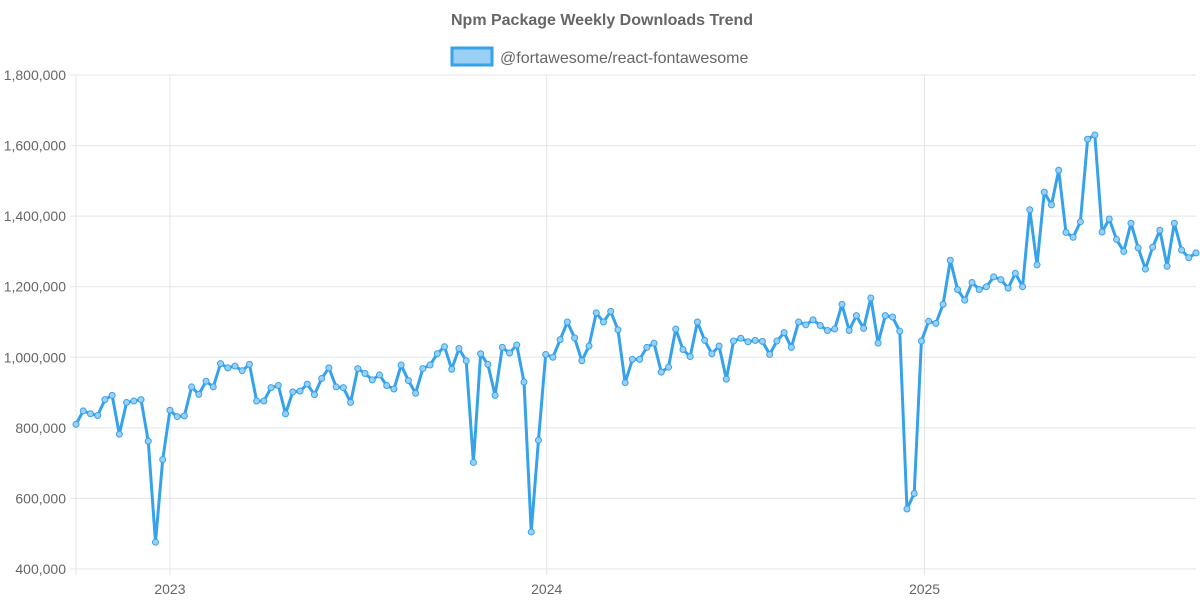  What do you see at coordinates (599, 56) in the screenshot?
I see `legend: @fortawesome/react-fontawesome` at bounding box center [599, 56].